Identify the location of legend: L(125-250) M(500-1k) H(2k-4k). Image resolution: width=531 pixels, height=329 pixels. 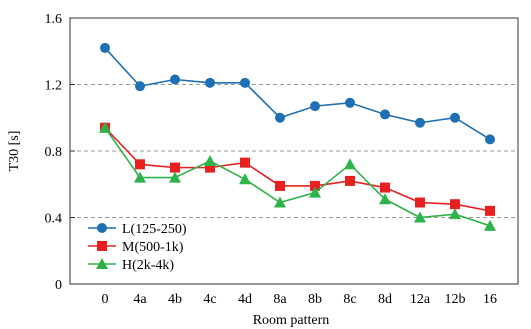
(137, 247).